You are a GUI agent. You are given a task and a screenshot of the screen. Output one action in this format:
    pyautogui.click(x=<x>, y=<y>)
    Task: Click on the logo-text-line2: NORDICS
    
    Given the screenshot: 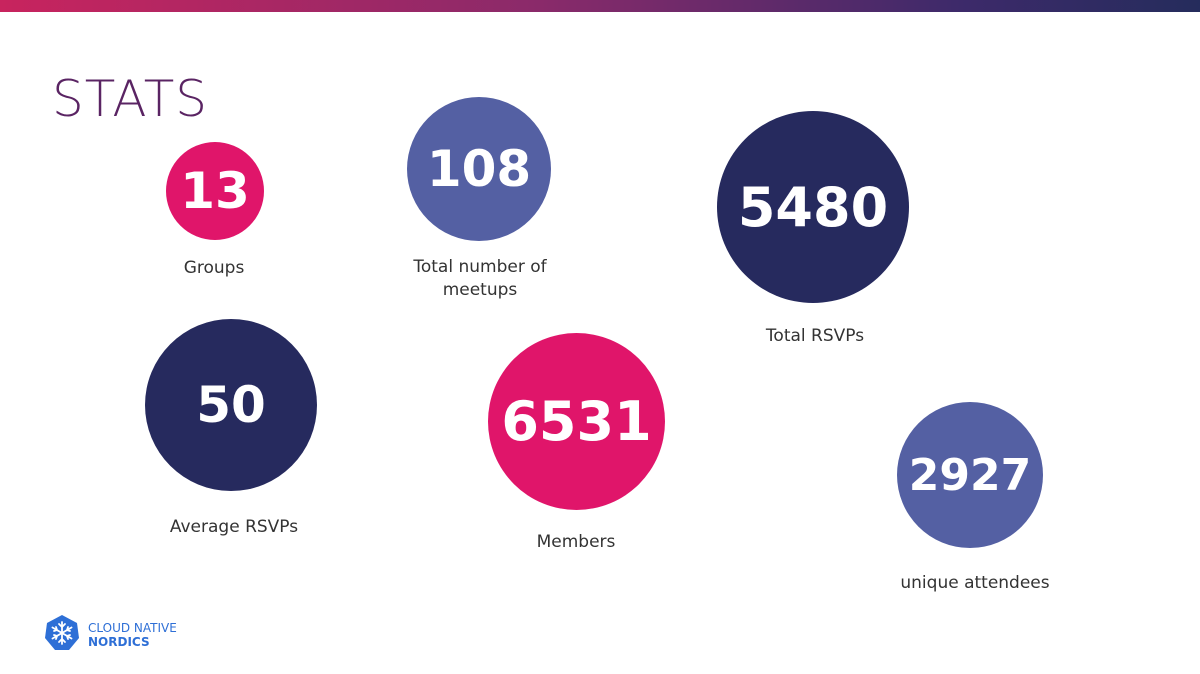 What is the action you would take?
    pyautogui.click(x=119, y=642)
    